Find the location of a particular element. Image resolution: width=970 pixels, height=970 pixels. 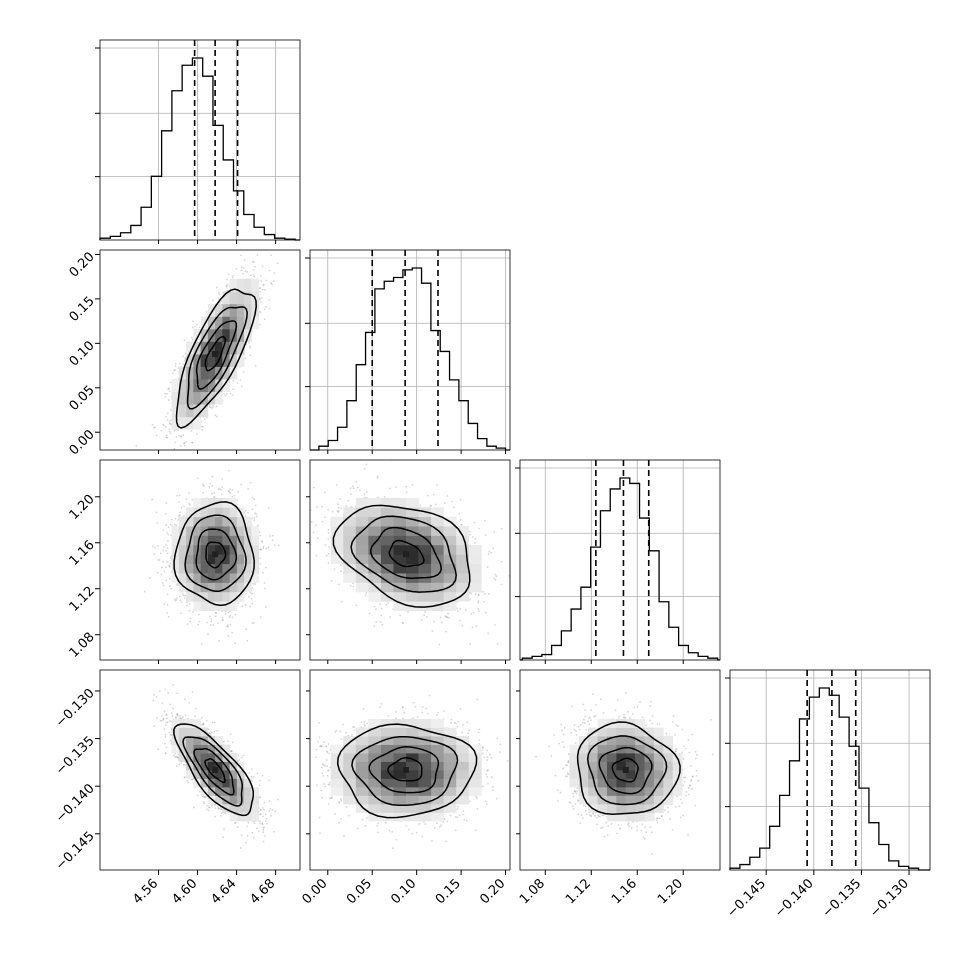

hist-panel-frame is located at coordinates (410, 350).